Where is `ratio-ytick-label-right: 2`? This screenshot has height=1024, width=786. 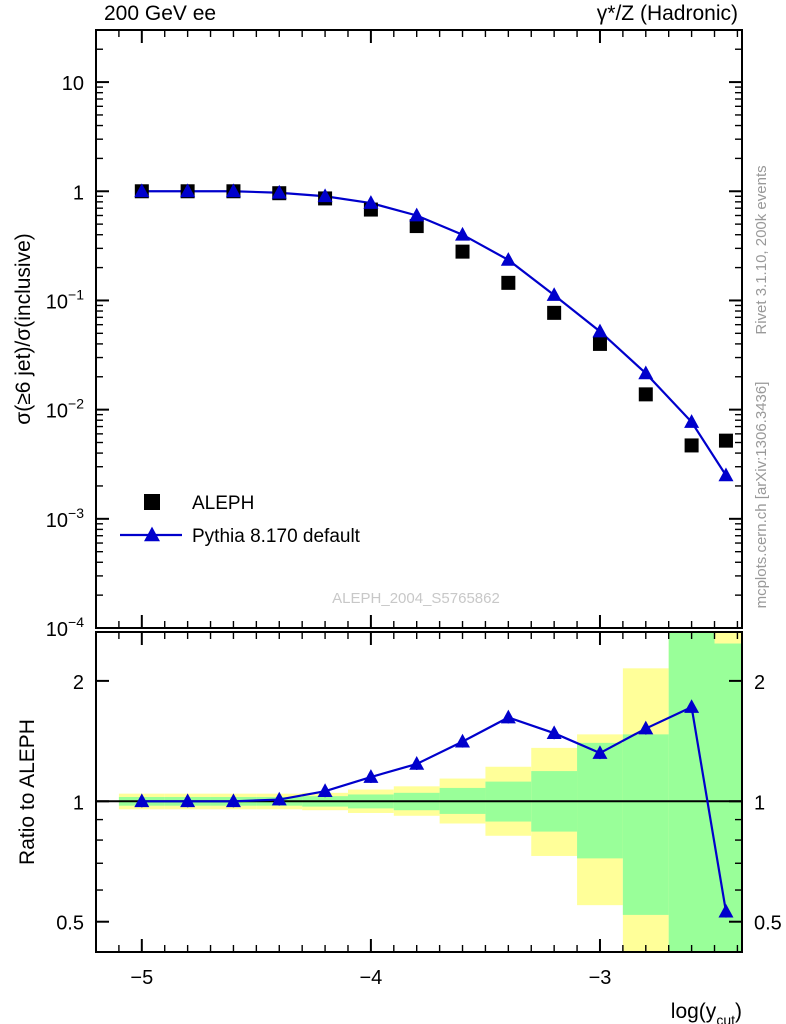 ratio-ytick-label-right: 2 is located at coordinates (759, 683).